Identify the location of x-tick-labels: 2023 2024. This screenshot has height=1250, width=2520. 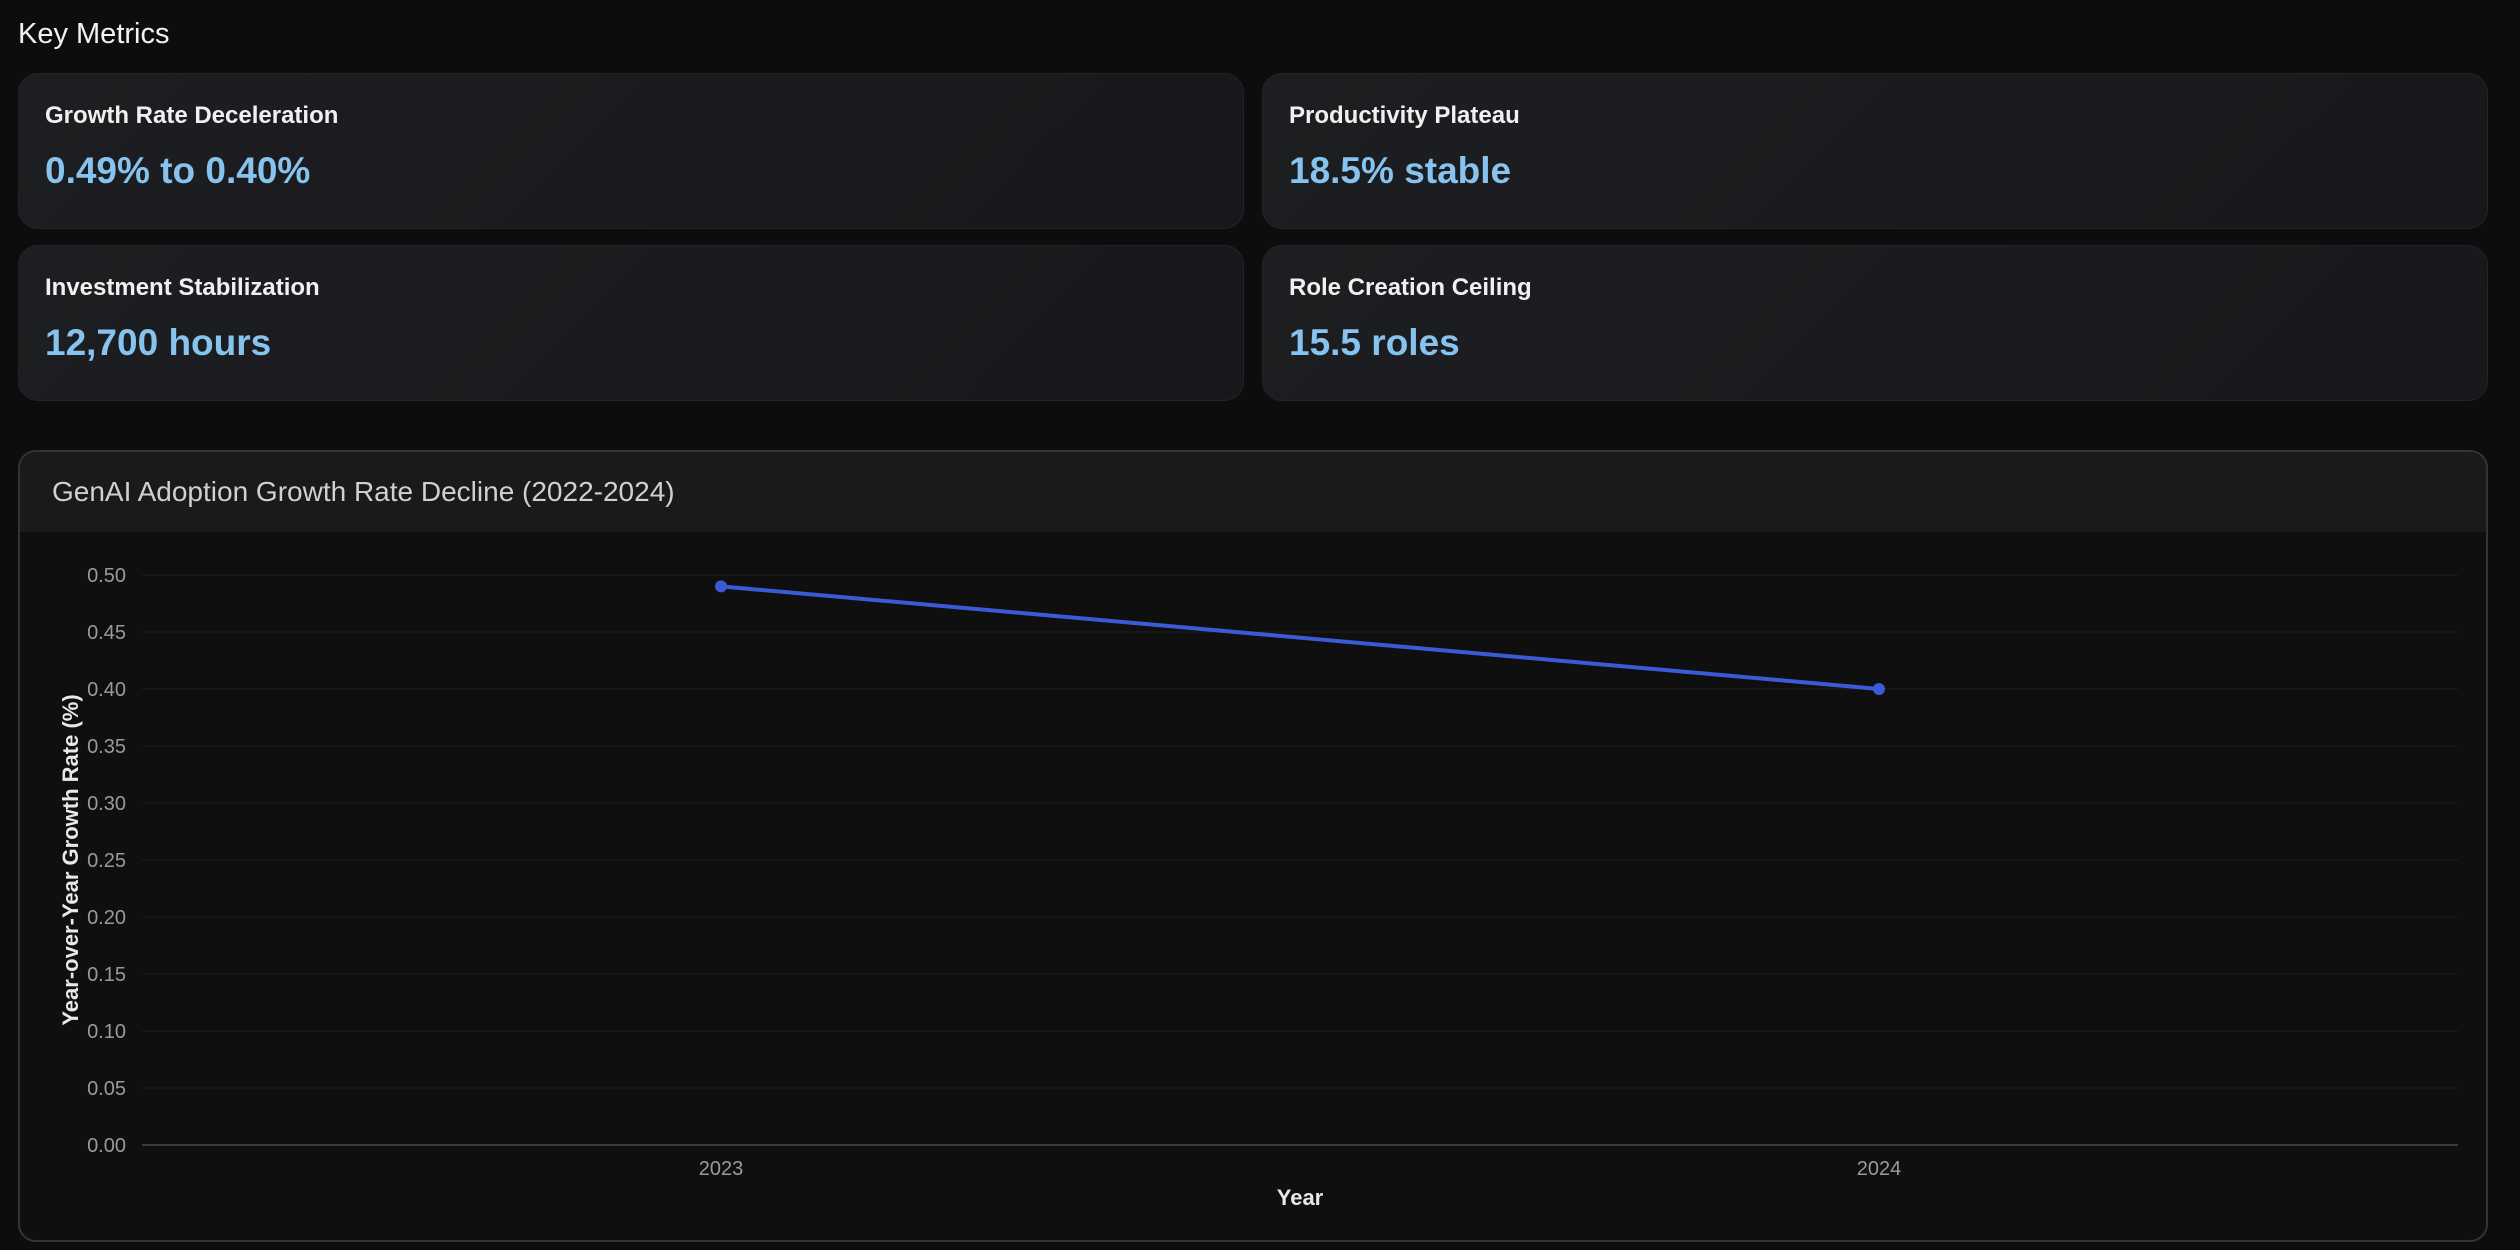
(1300, 1169).